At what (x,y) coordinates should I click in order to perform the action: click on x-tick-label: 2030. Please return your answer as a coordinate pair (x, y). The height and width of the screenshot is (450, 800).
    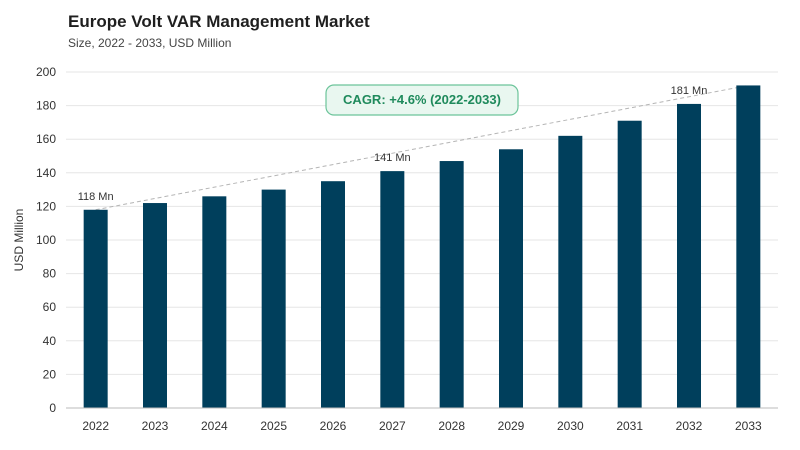
    Looking at the image, I should click on (570, 426).